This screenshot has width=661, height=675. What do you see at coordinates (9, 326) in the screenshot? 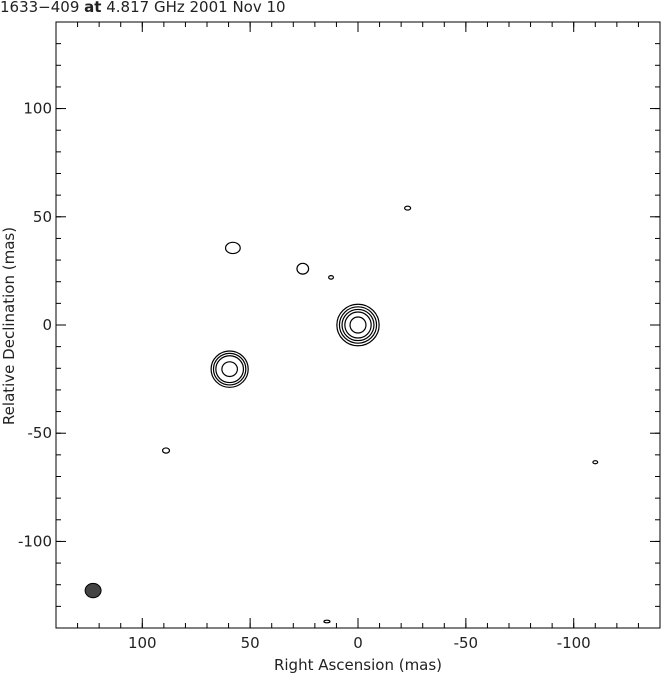
I see `y-axis-label: Relative Declination (mas)` at bounding box center [9, 326].